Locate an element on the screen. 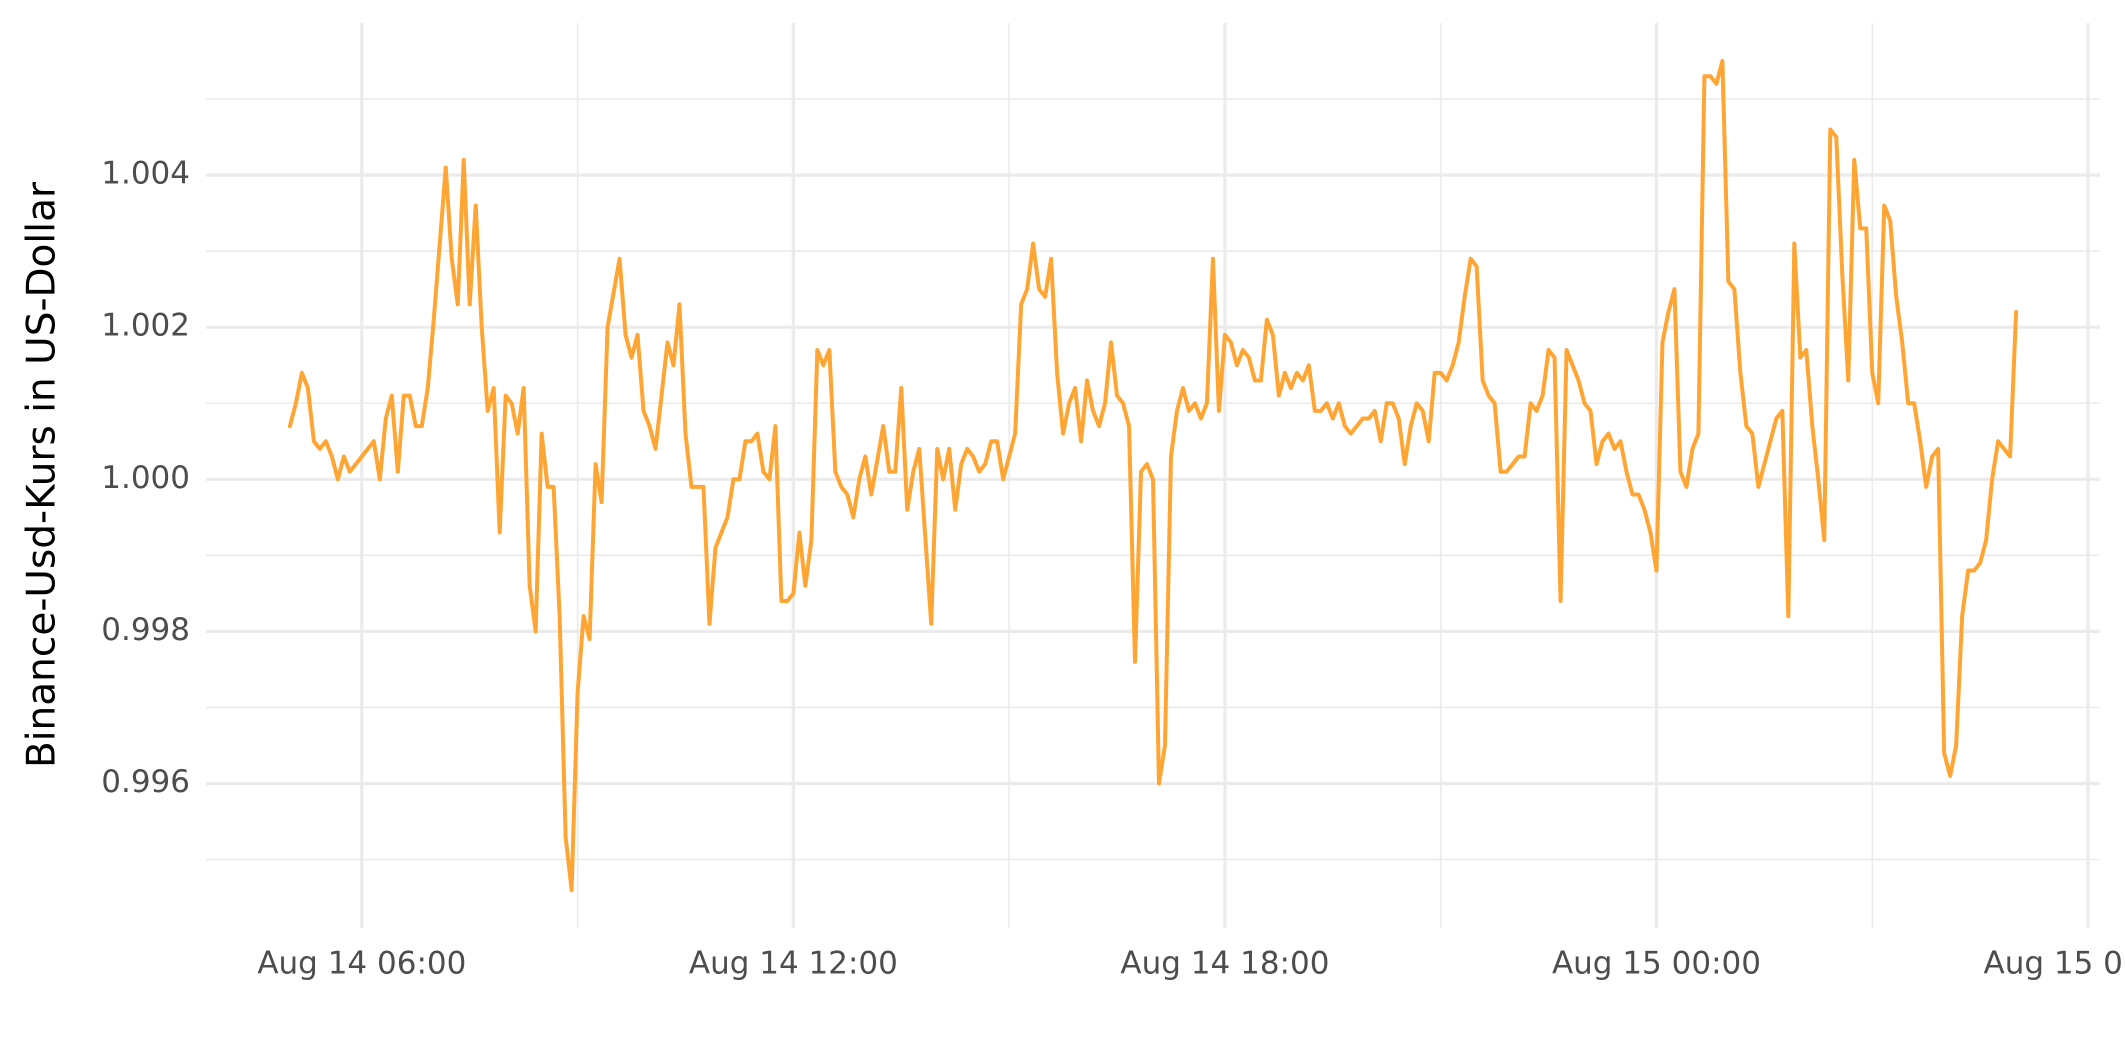  x-tick-label: Aug 14 18:00 is located at coordinates (1224, 964).